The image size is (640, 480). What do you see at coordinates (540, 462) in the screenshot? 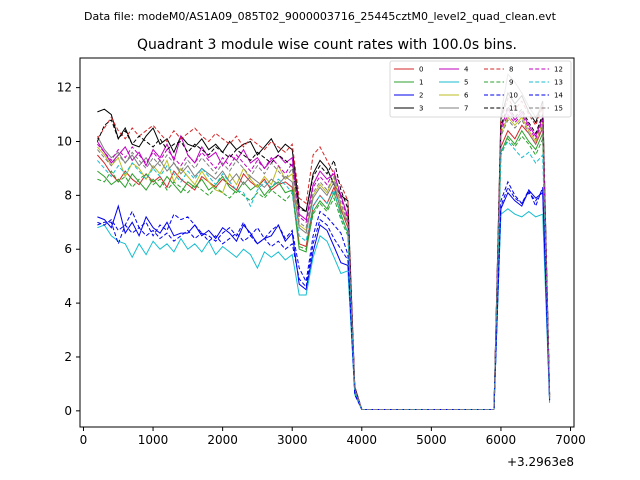
I see `x-axis-offset-label: +3.2963e8` at bounding box center [540, 462].